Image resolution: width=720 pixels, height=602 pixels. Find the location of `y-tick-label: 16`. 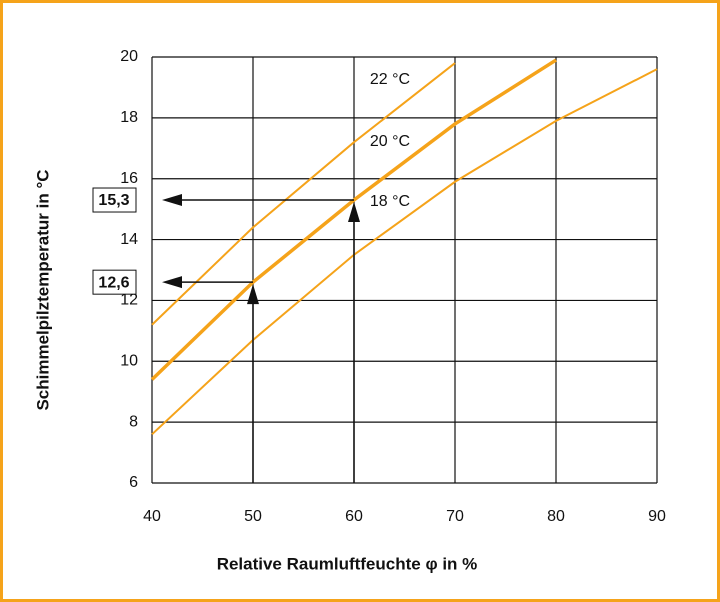

y-tick-label: 16 is located at coordinates (129, 178).